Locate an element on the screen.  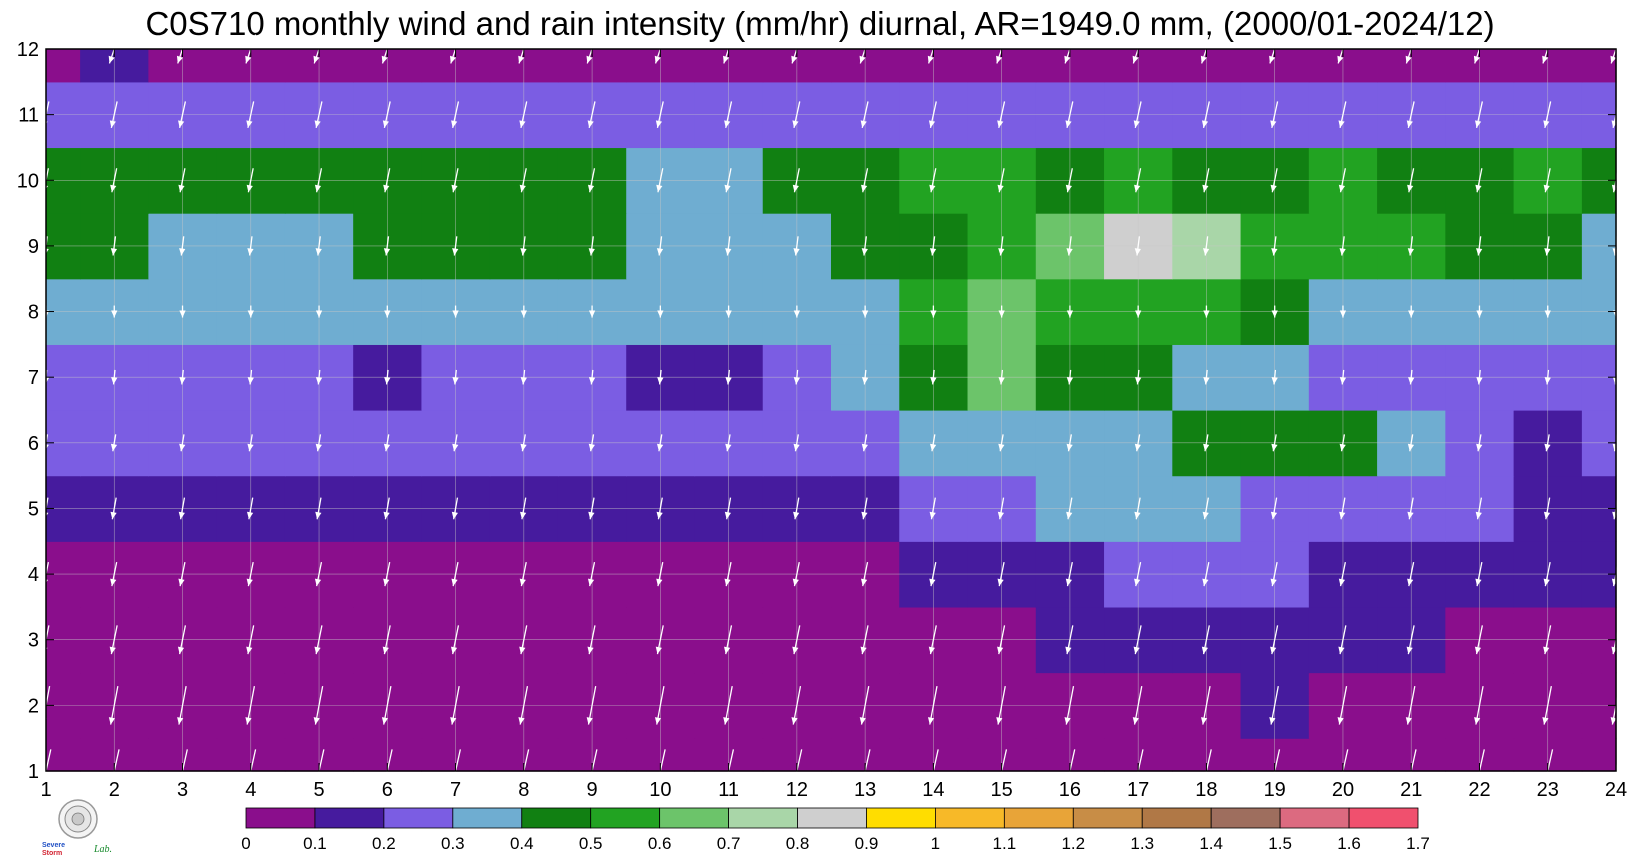
colorbar-label: 0.3 is located at coordinates (453, 843).